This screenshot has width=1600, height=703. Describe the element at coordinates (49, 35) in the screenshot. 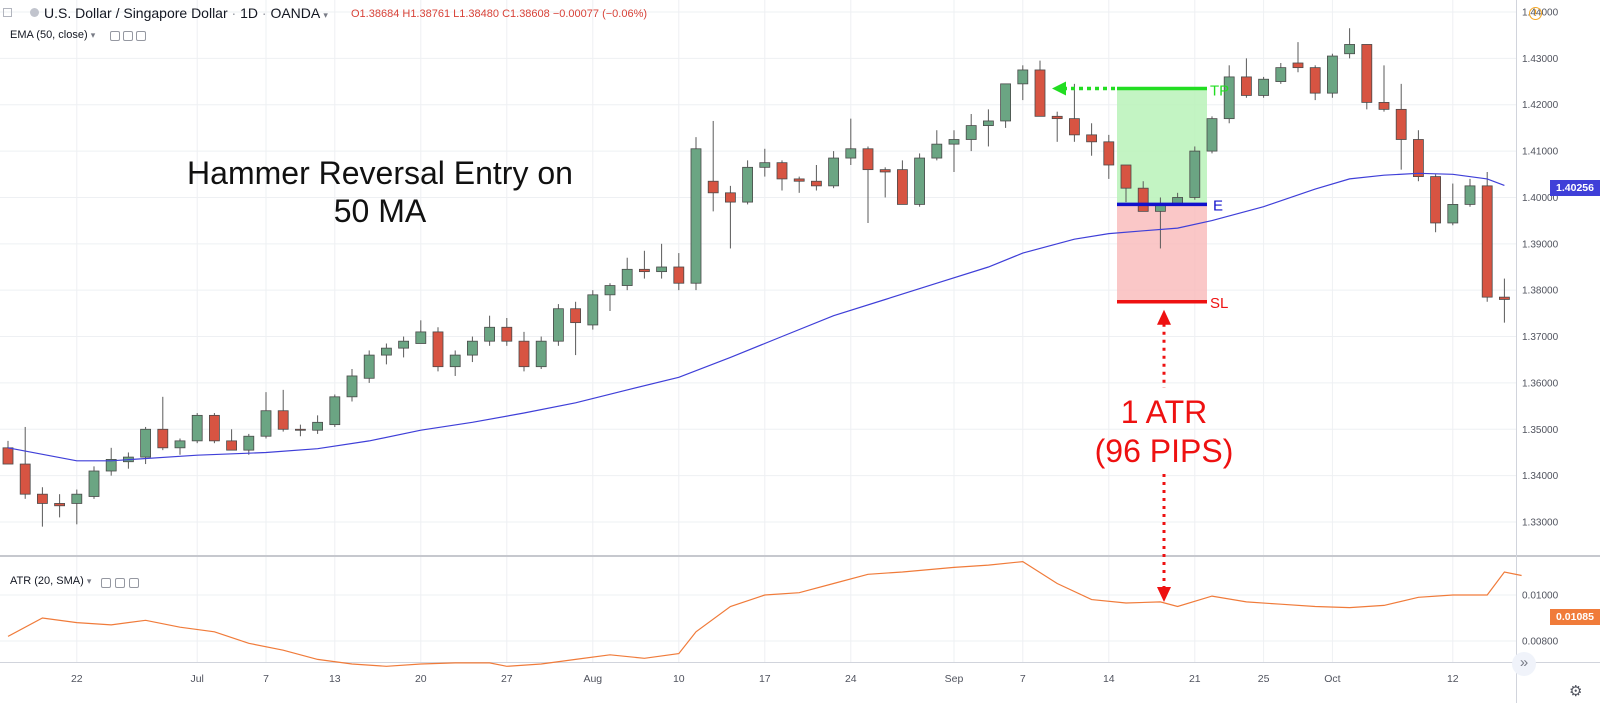

I see `ema-legend-label: EMA (50, close)` at that location.